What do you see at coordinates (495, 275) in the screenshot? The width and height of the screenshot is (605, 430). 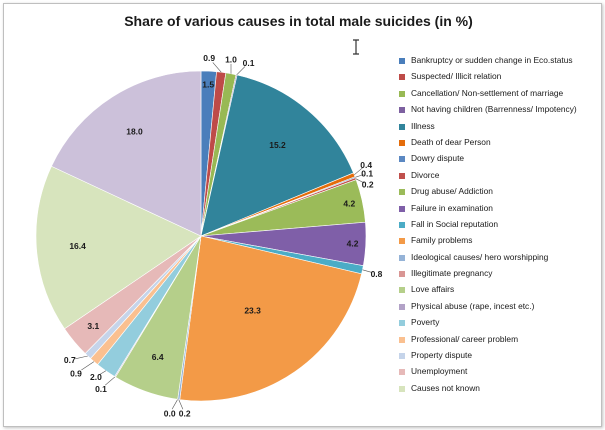 I see `legend-item: Illegitimate pregnancy` at bounding box center [495, 275].